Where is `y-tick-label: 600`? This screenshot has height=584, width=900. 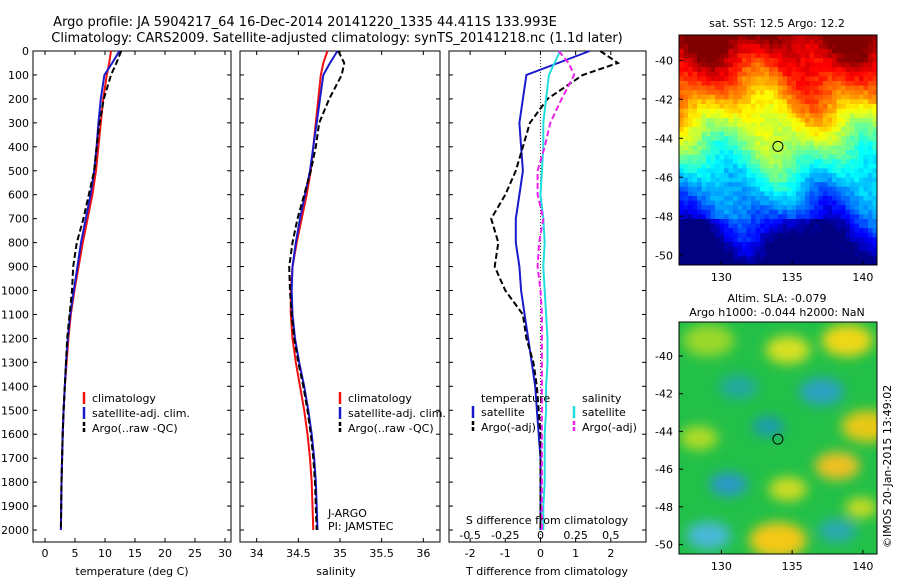
y-tick-label: 600 is located at coordinates (18, 195).